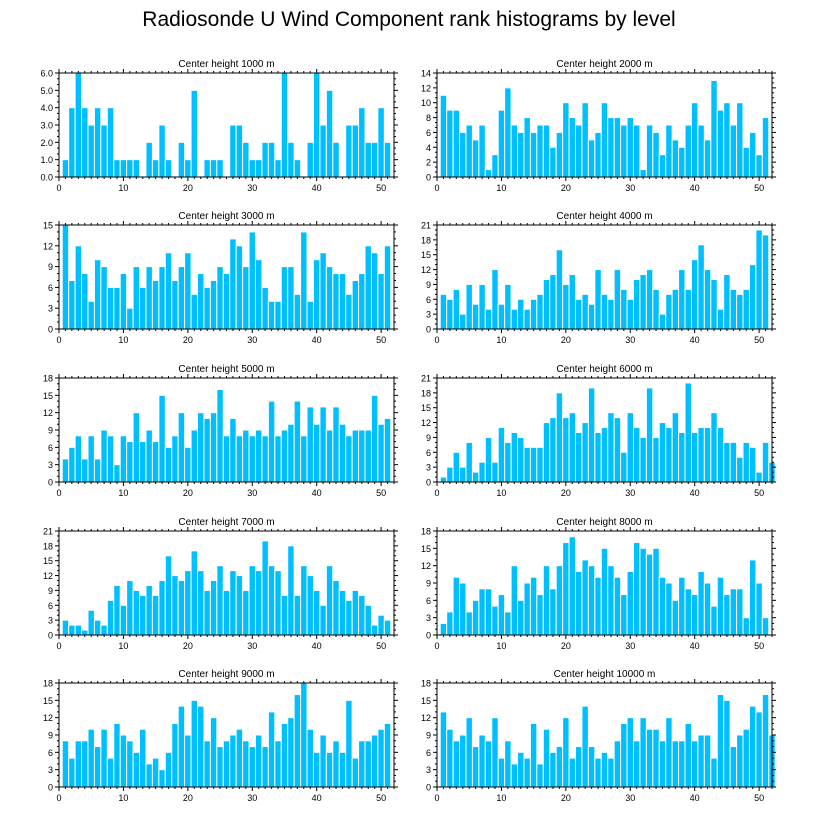  Describe the element at coordinates (604, 522) in the screenshot. I see `panel-title: Center height 8000 m` at that location.